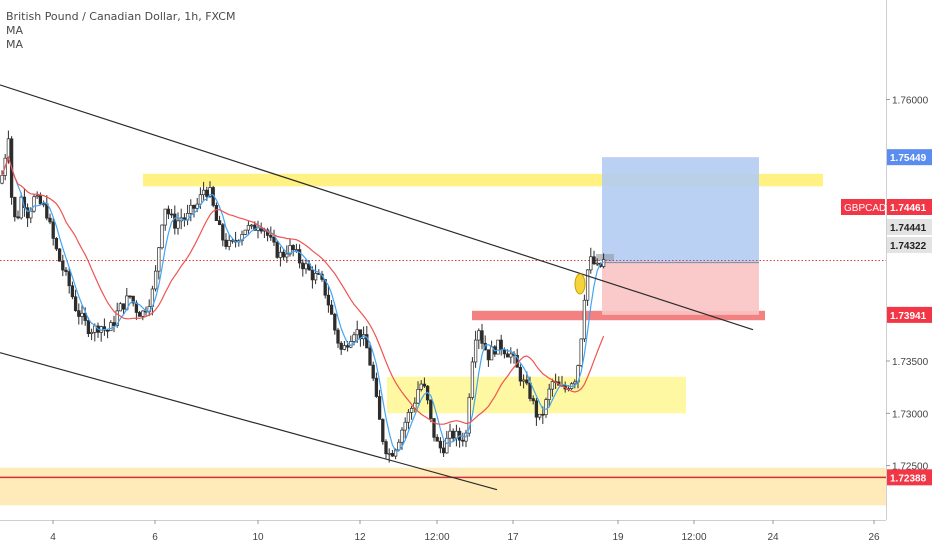 The width and height of the screenshot is (932, 555). I want to click on price-label-red: 1.73941, so click(909, 314).